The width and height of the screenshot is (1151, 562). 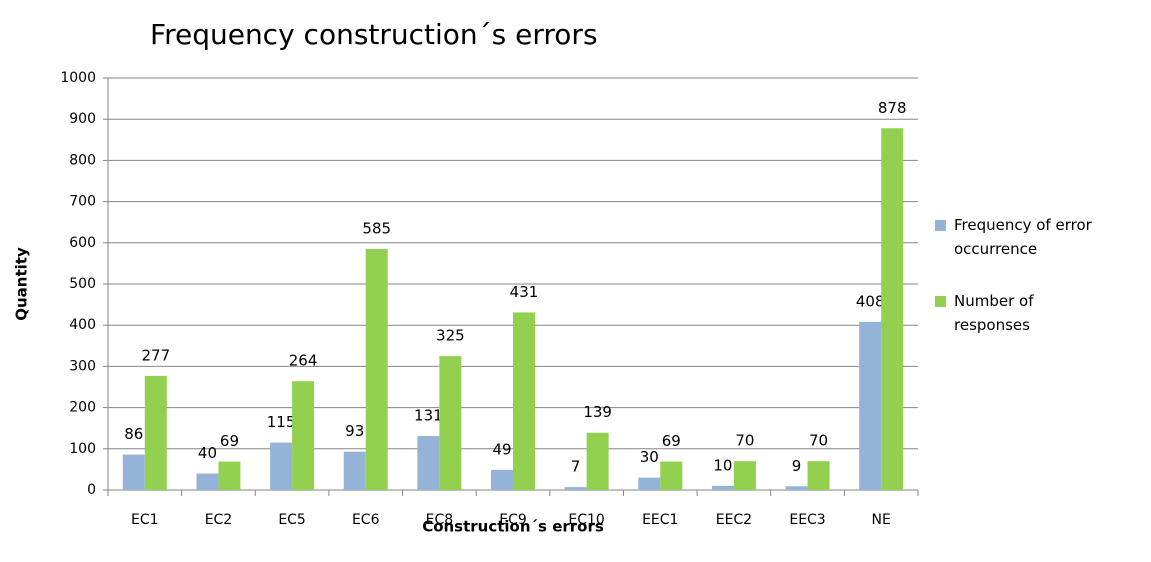 I want to click on x-axis-label: Construction´s errors, so click(x=513, y=527).